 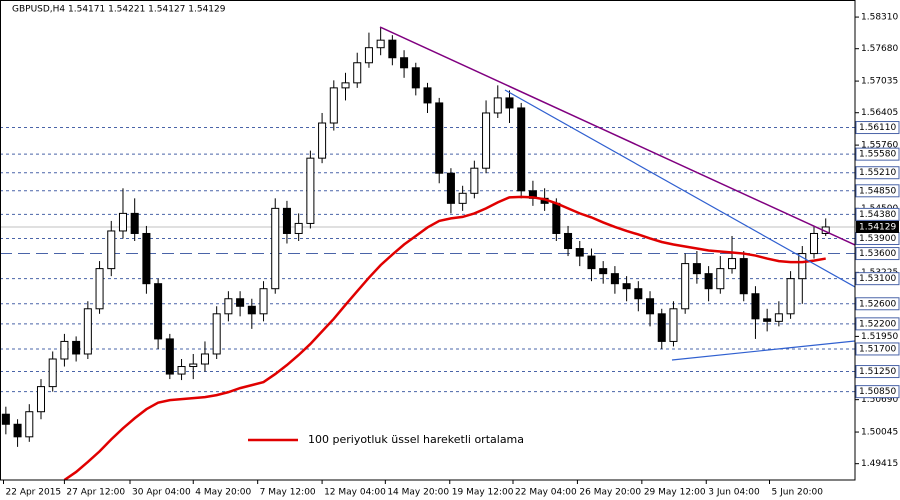 I want to click on x-tick-label: 22 May 04:00, so click(x=546, y=493).